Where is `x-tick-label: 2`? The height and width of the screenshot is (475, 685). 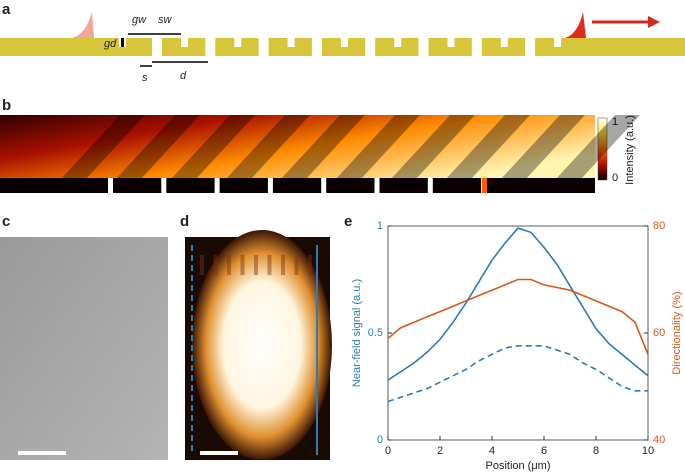 x-tick-label: 2 is located at coordinates (440, 451).